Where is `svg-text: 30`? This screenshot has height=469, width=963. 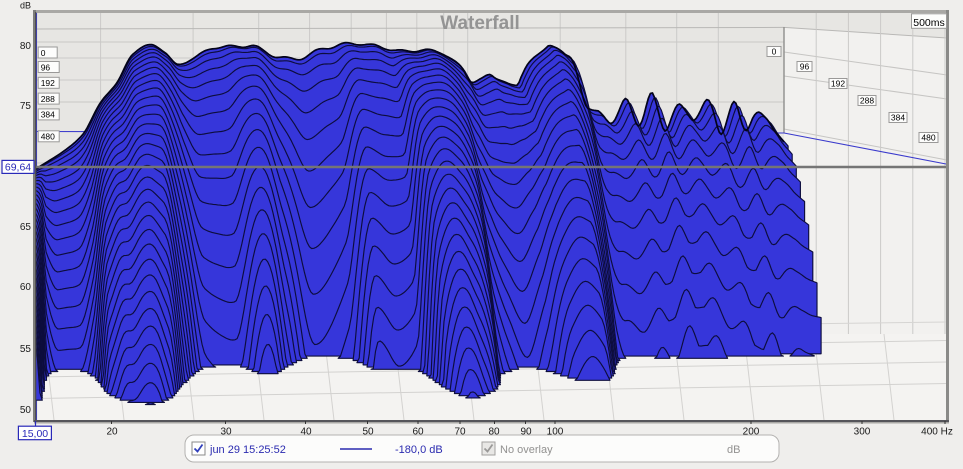 svg-text: 30 is located at coordinates (226, 432).